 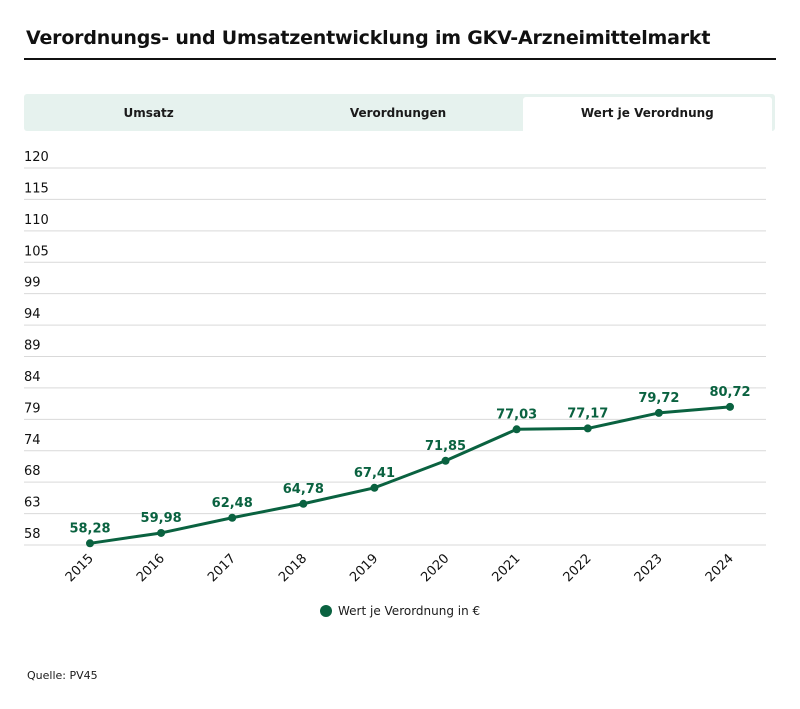 I want to click on data-label: 77,03, so click(x=516, y=414).